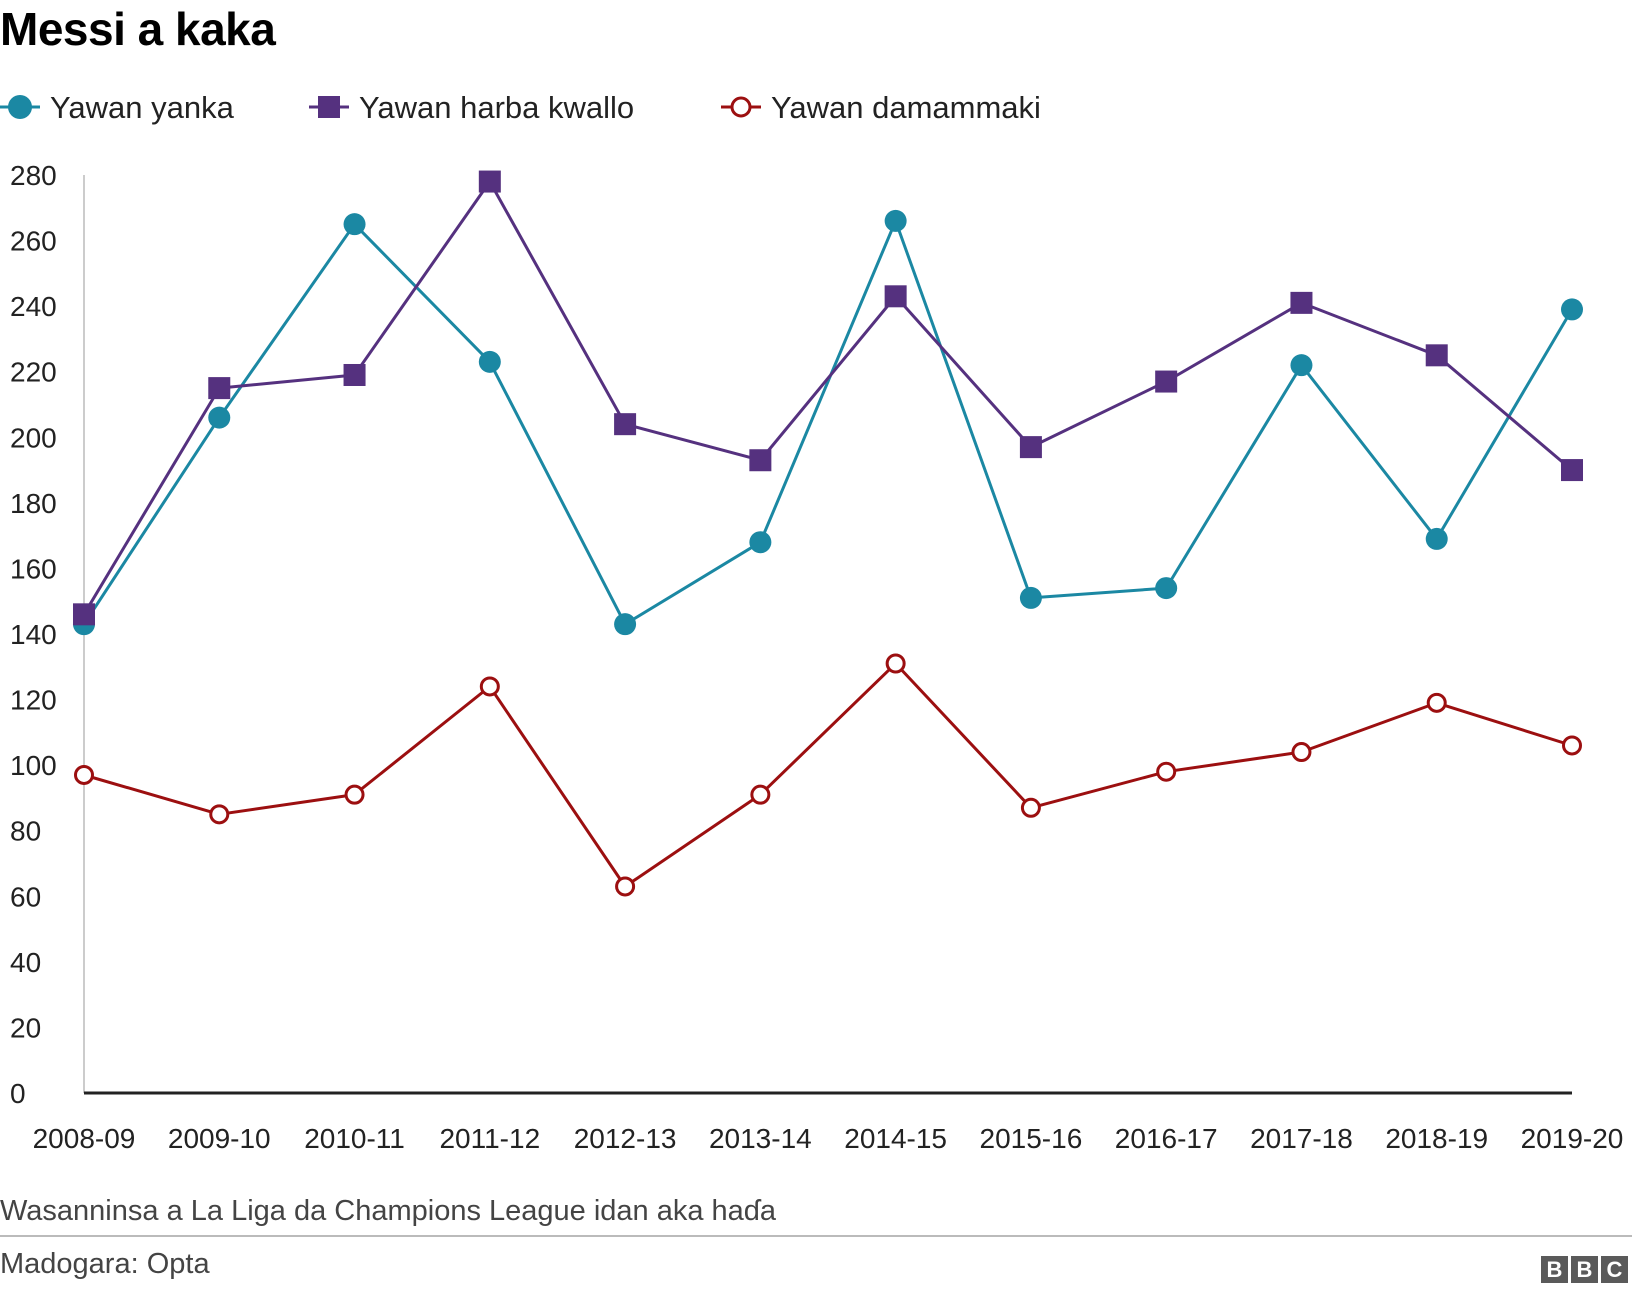  What do you see at coordinates (816, 1236) in the screenshot?
I see `footer-divider` at bounding box center [816, 1236].